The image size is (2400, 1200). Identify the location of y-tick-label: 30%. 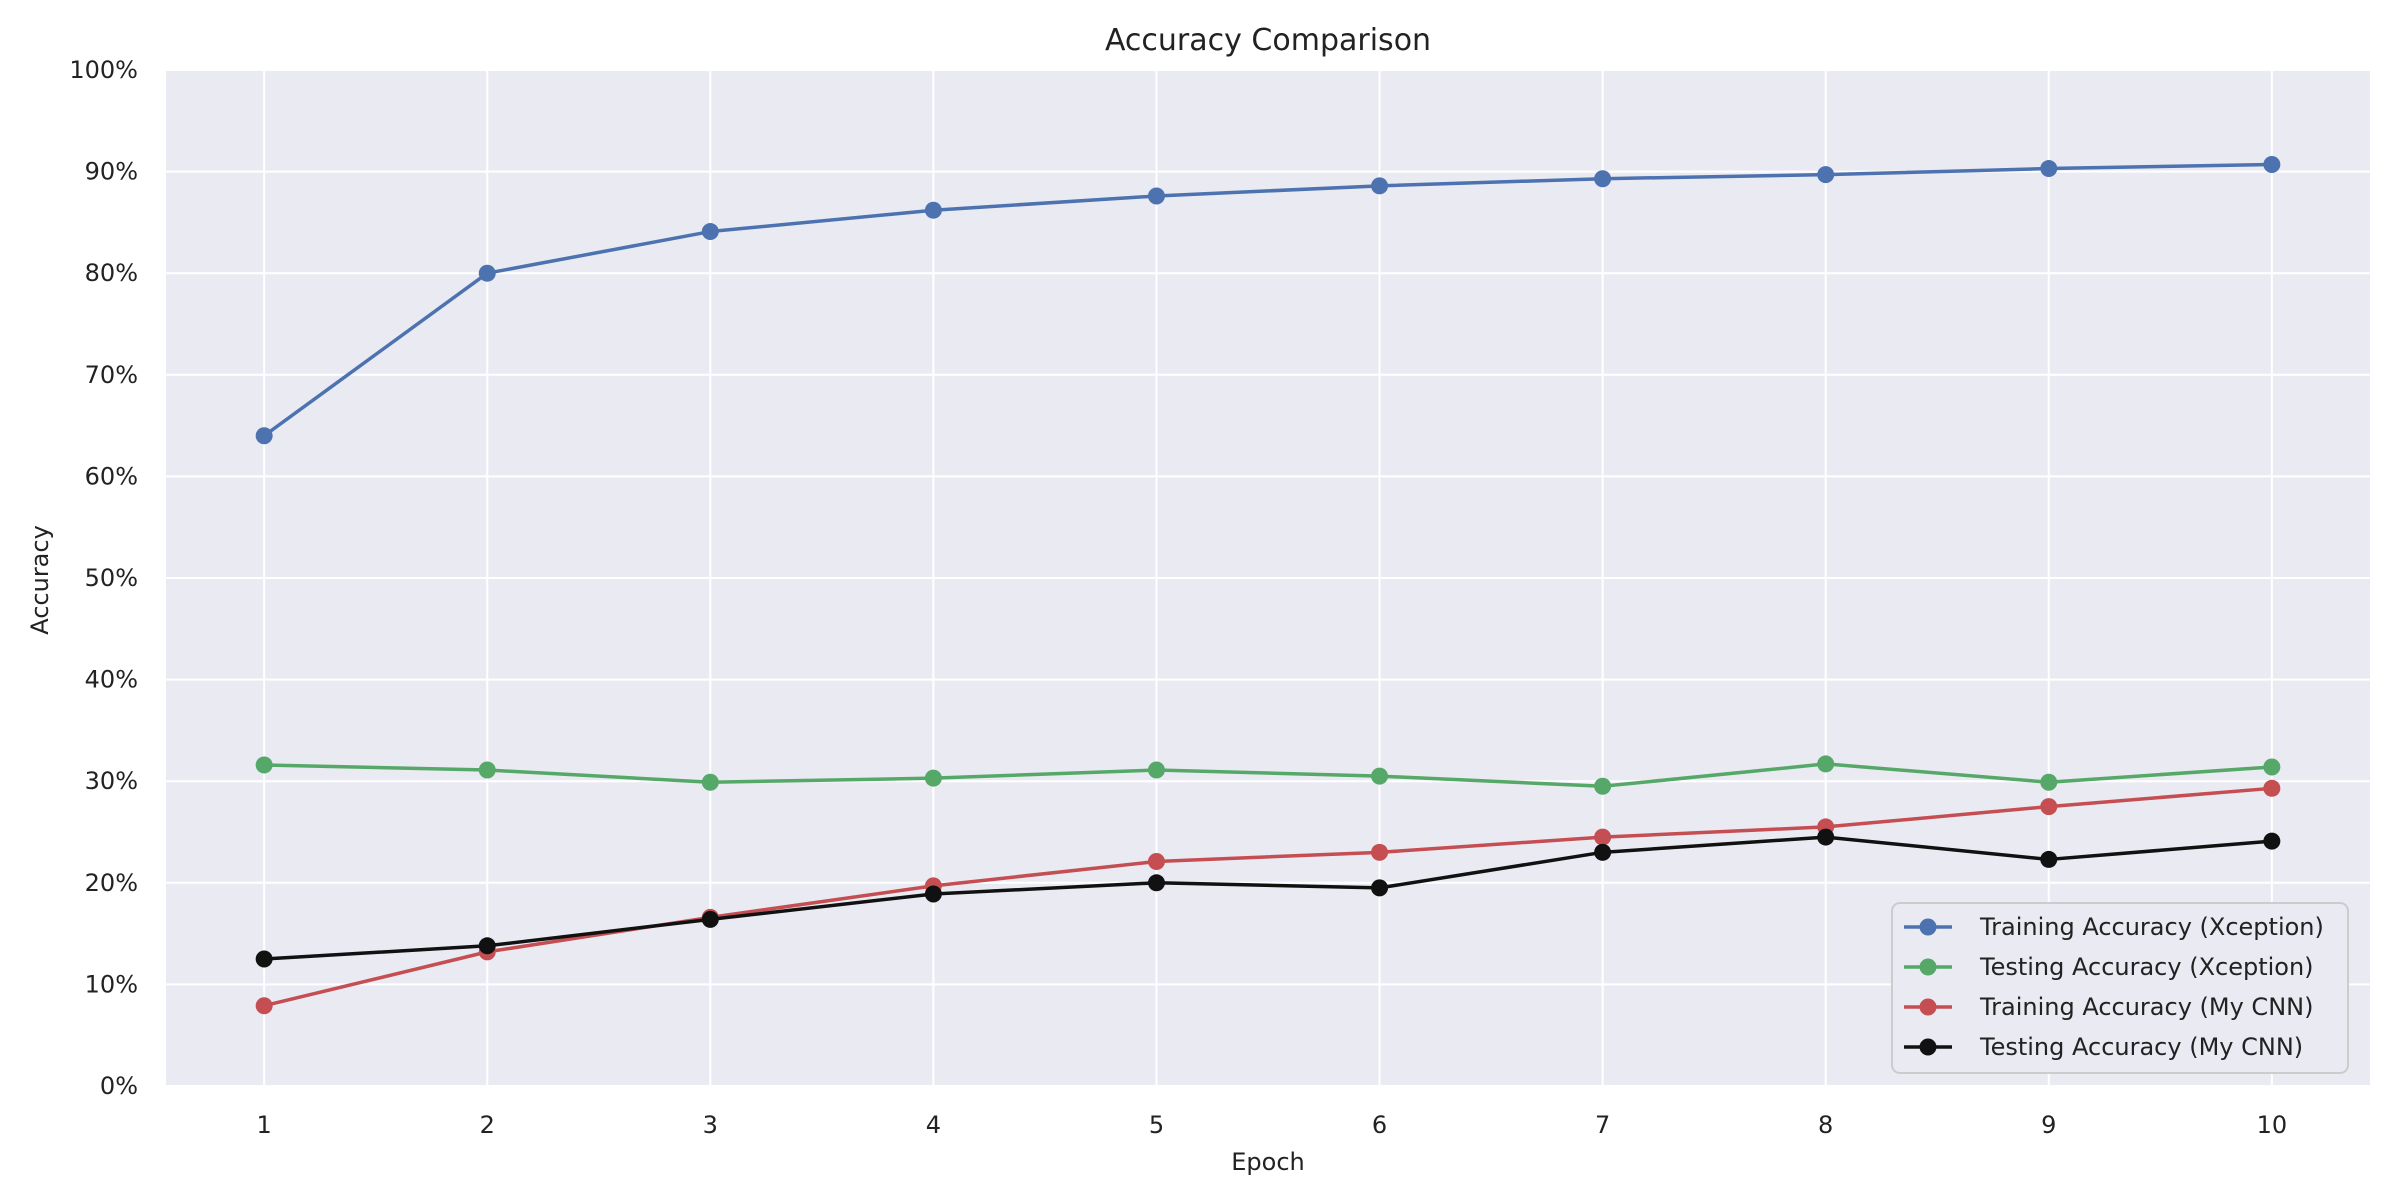
(111, 781).